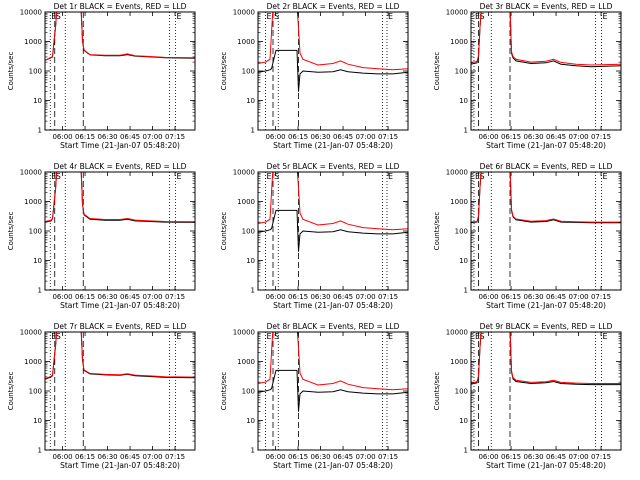  What do you see at coordinates (546, 326) in the screenshot?
I see `chart-title: Det 9r BLACK = Events, RED = LLD` at bounding box center [546, 326].